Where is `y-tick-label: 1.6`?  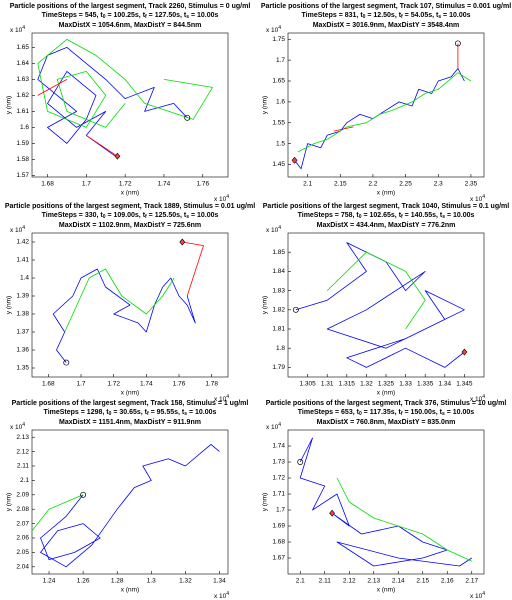
y-tick-label: 1.6 is located at coordinates (280, 102).